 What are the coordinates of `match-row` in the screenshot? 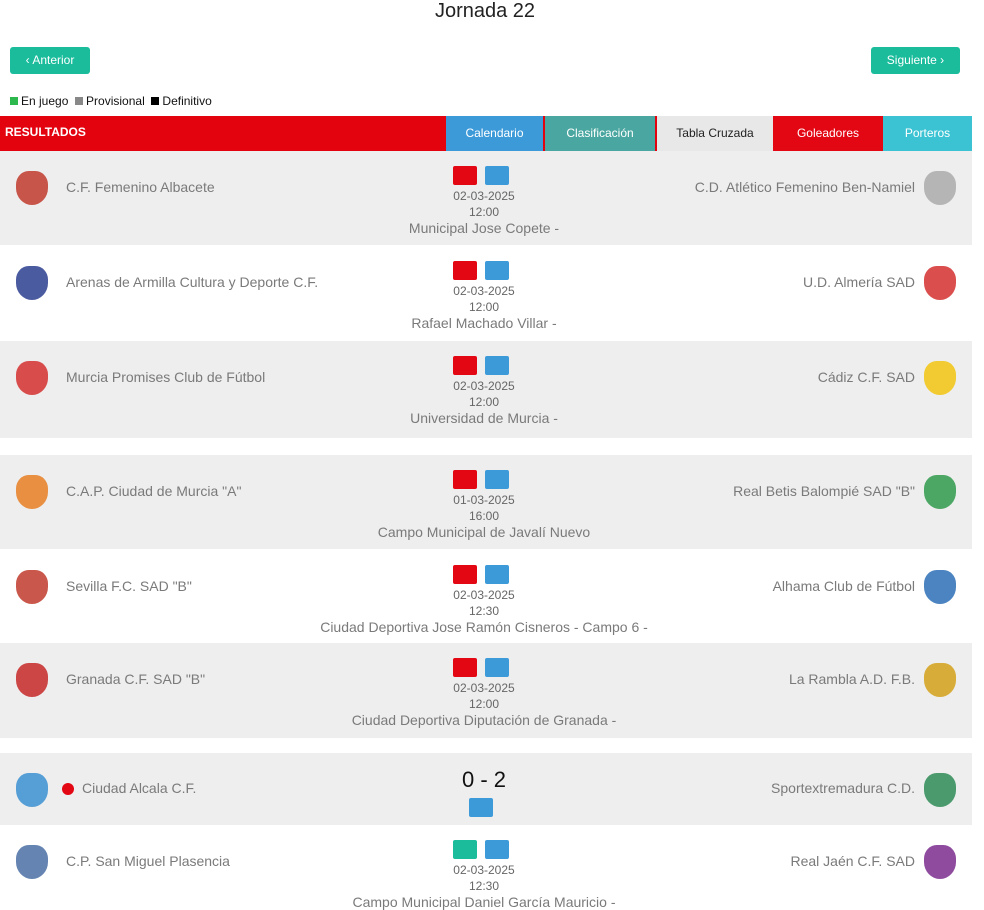 It's located at (486, 865).